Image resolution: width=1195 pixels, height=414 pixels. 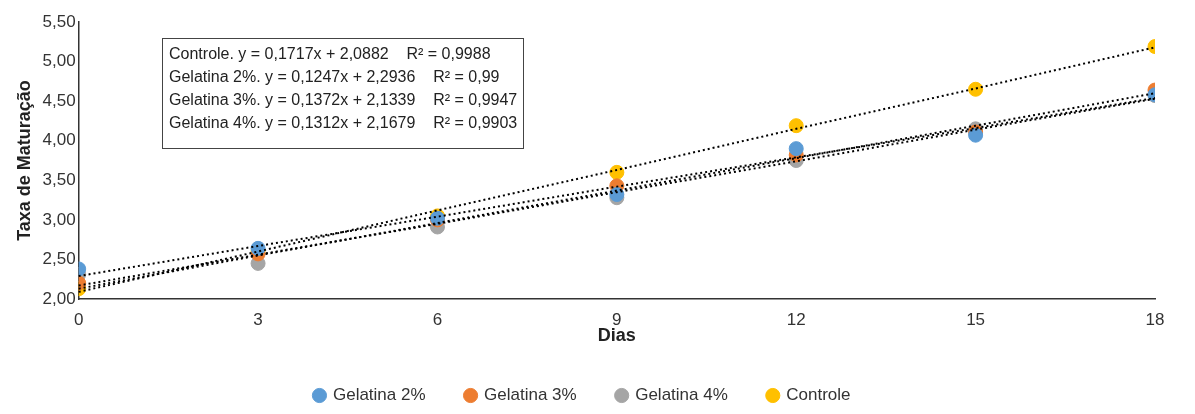 What do you see at coordinates (258, 319) in the screenshot?
I see `x-tick-label: 3` at bounding box center [258, 319].